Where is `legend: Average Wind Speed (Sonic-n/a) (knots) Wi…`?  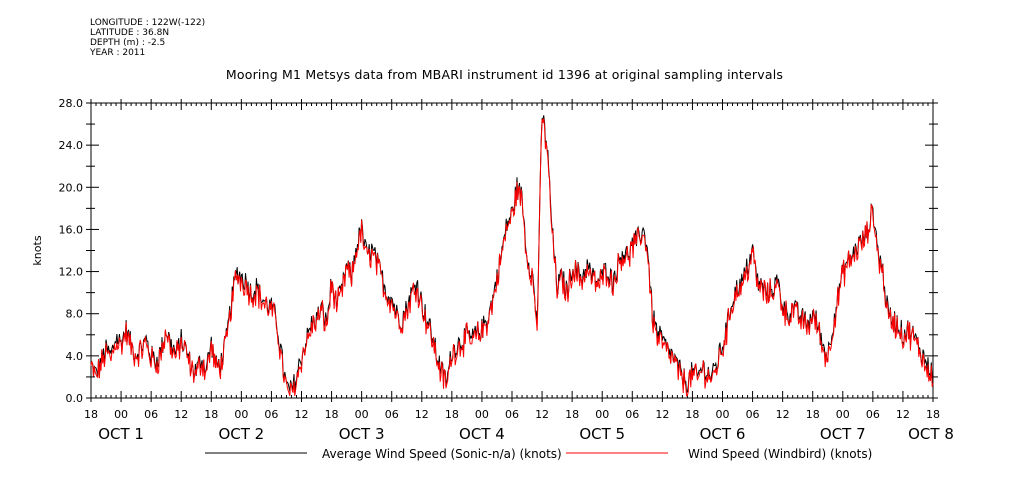
legend: Average Wind Speed (Sonic-n/a) (knots) Wi… is located at coordinates (538, 454).